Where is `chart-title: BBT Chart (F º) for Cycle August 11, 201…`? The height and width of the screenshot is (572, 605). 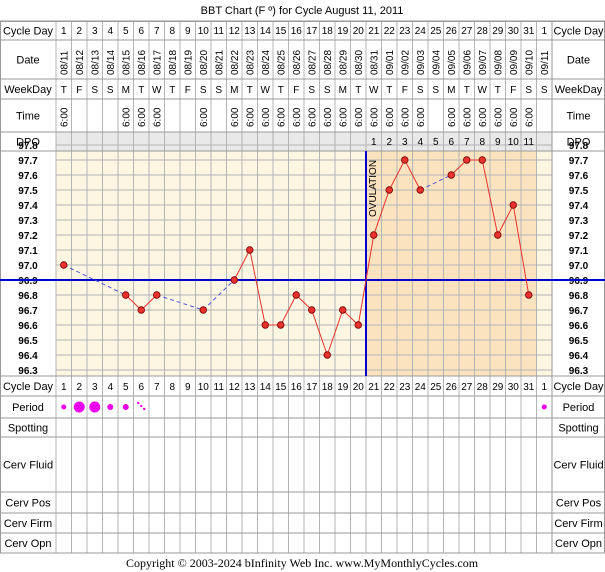
chart-title: BBT Chart (F º) for Cycle August 11, 201… is located at coordinates (302, 11).